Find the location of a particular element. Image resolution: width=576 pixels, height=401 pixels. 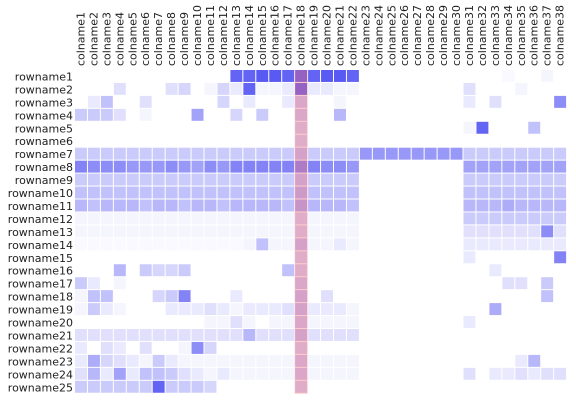

column-label: colname14 is located at coordinates (249, 35).